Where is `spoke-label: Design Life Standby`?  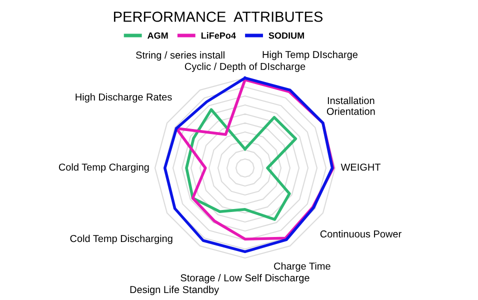 spoke-label: Design Life Standby is located at coordinates (175, 291).